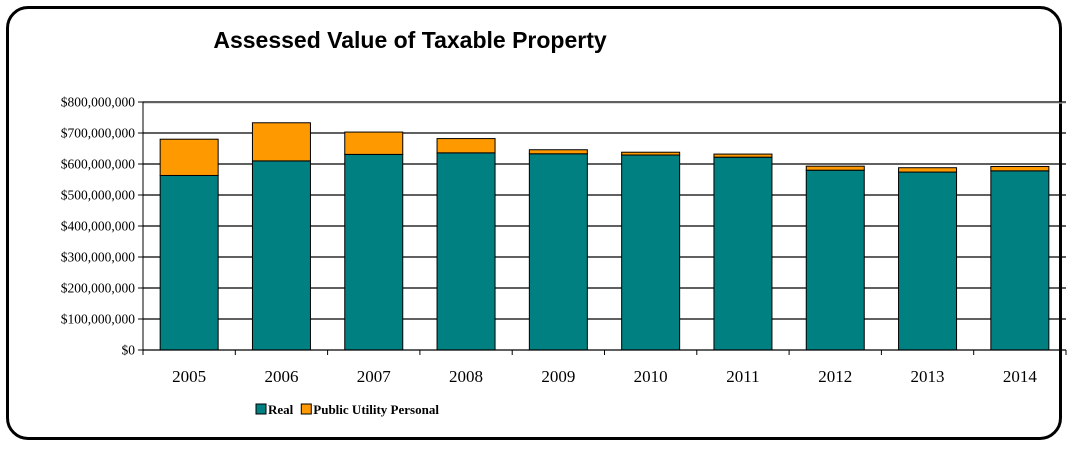  Describe the element at coordinates (281, 409) in the screenshot. I see `legend-label: Real` at that location.